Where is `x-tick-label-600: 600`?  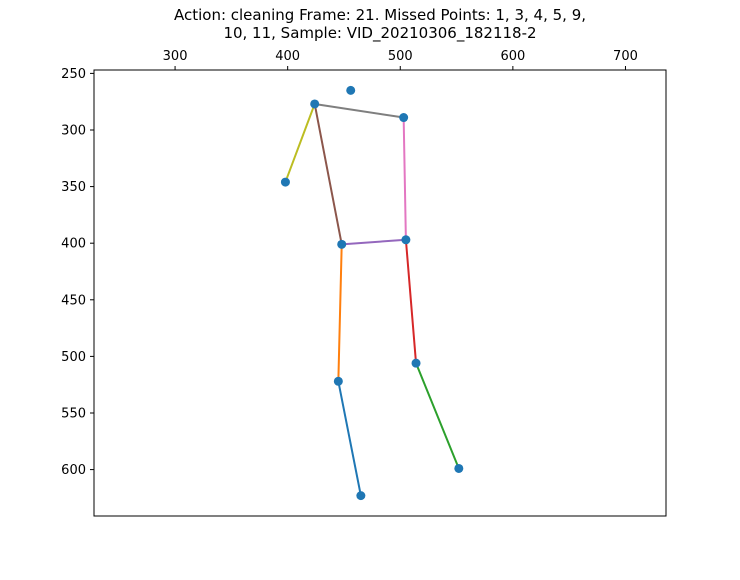
x-tick-label-600: 600 is located at coordinates (512, 56).